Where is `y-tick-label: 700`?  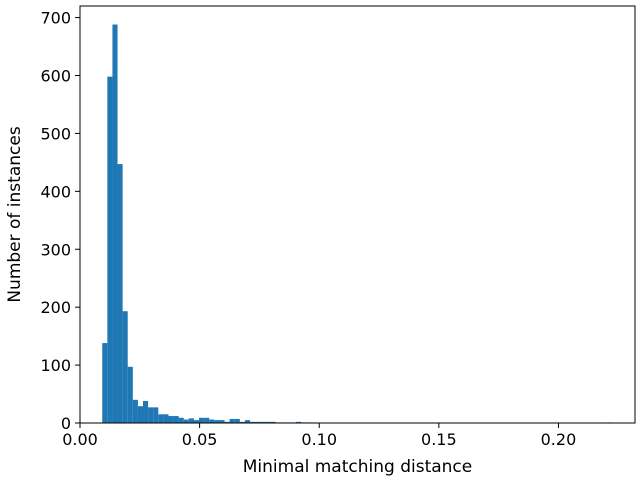
y-tick-label: 700 is located at coordinates (55, 18).